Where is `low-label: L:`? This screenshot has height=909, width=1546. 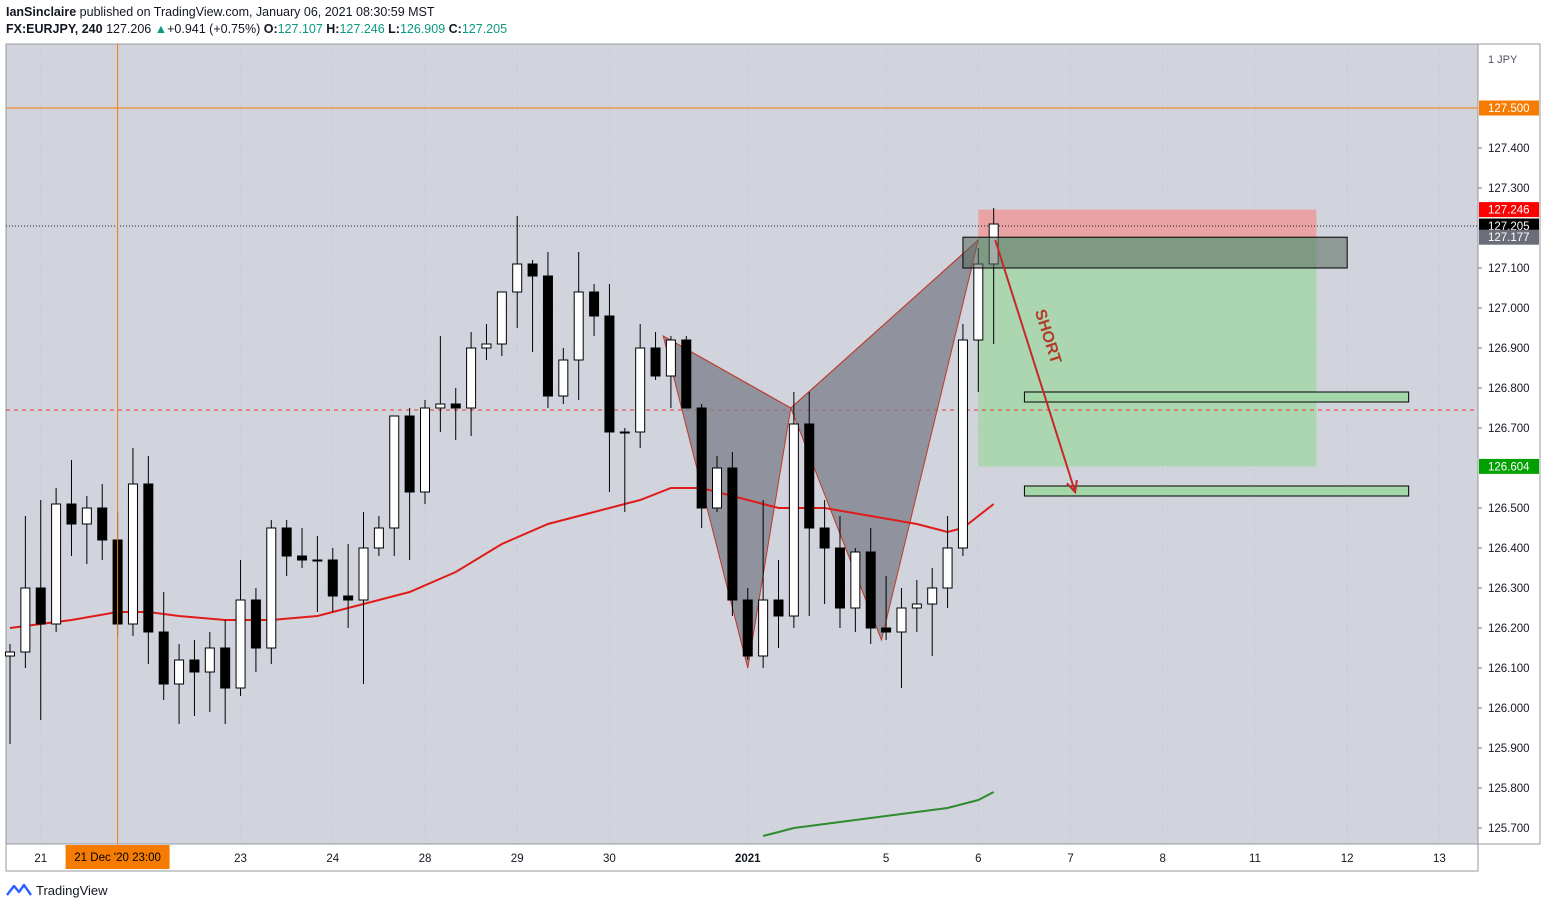
low-label: L: is located at coordinates (394, 29).